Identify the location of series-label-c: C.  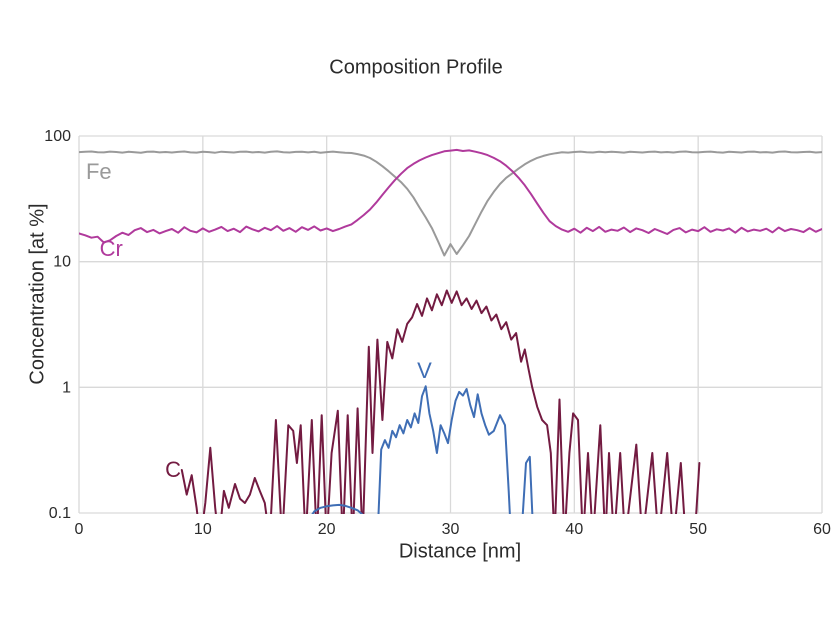
(173, 469).